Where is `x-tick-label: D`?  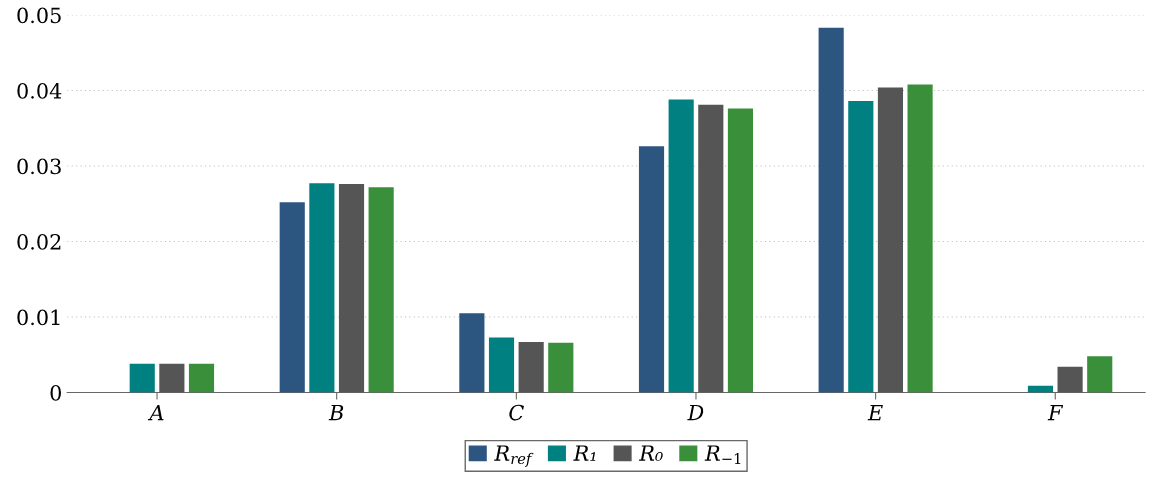
x-tick-label: D is located at coordinates (695, 412).